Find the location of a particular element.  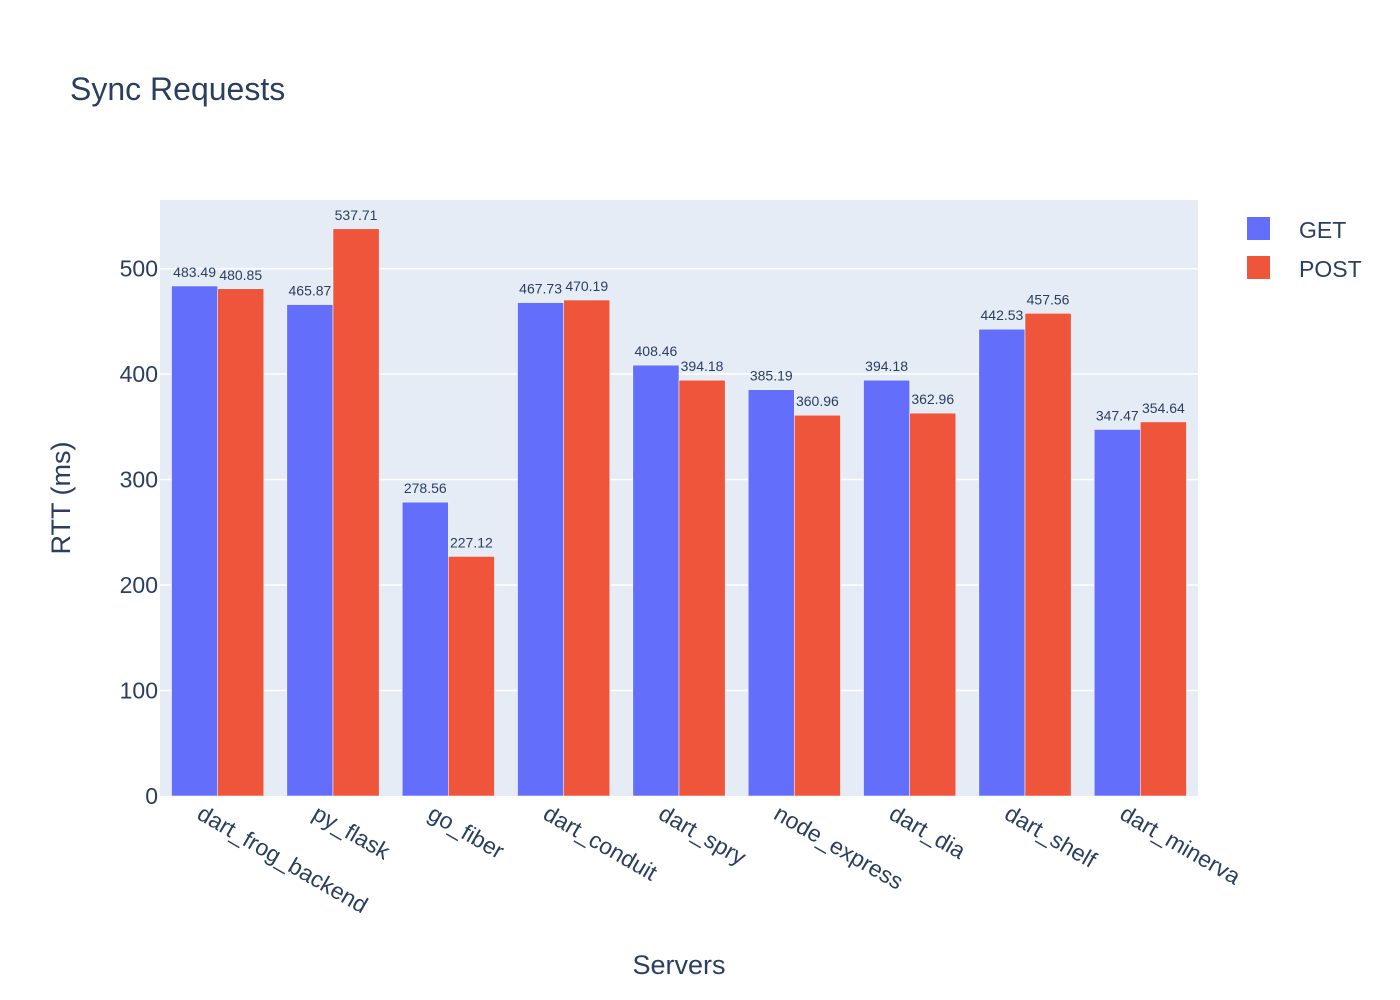

y-axis-title: RTT (ms) is located at coordinates (61, 498).